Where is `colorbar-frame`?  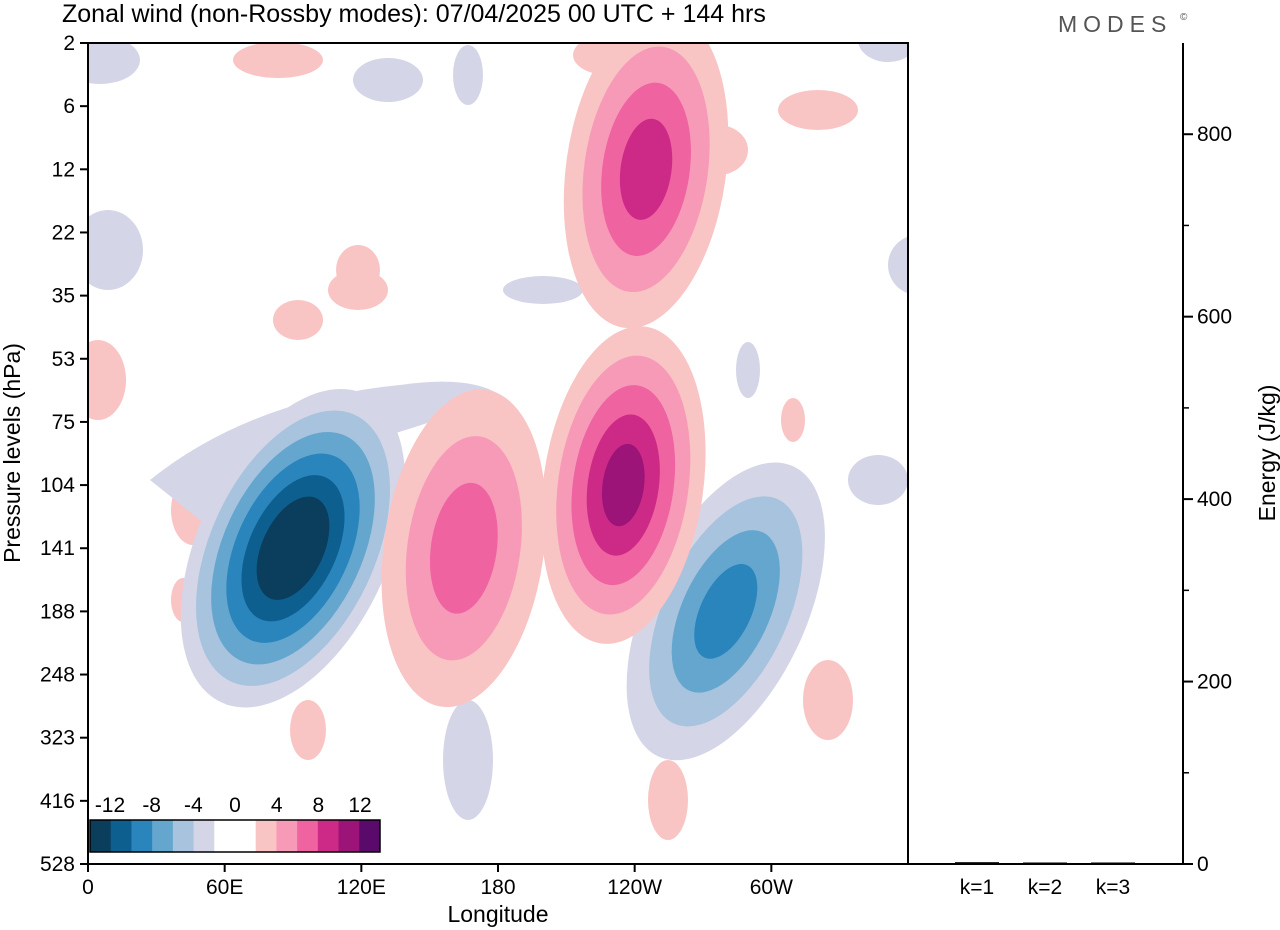
colorbar-frame is located at coordinates (235, 836).